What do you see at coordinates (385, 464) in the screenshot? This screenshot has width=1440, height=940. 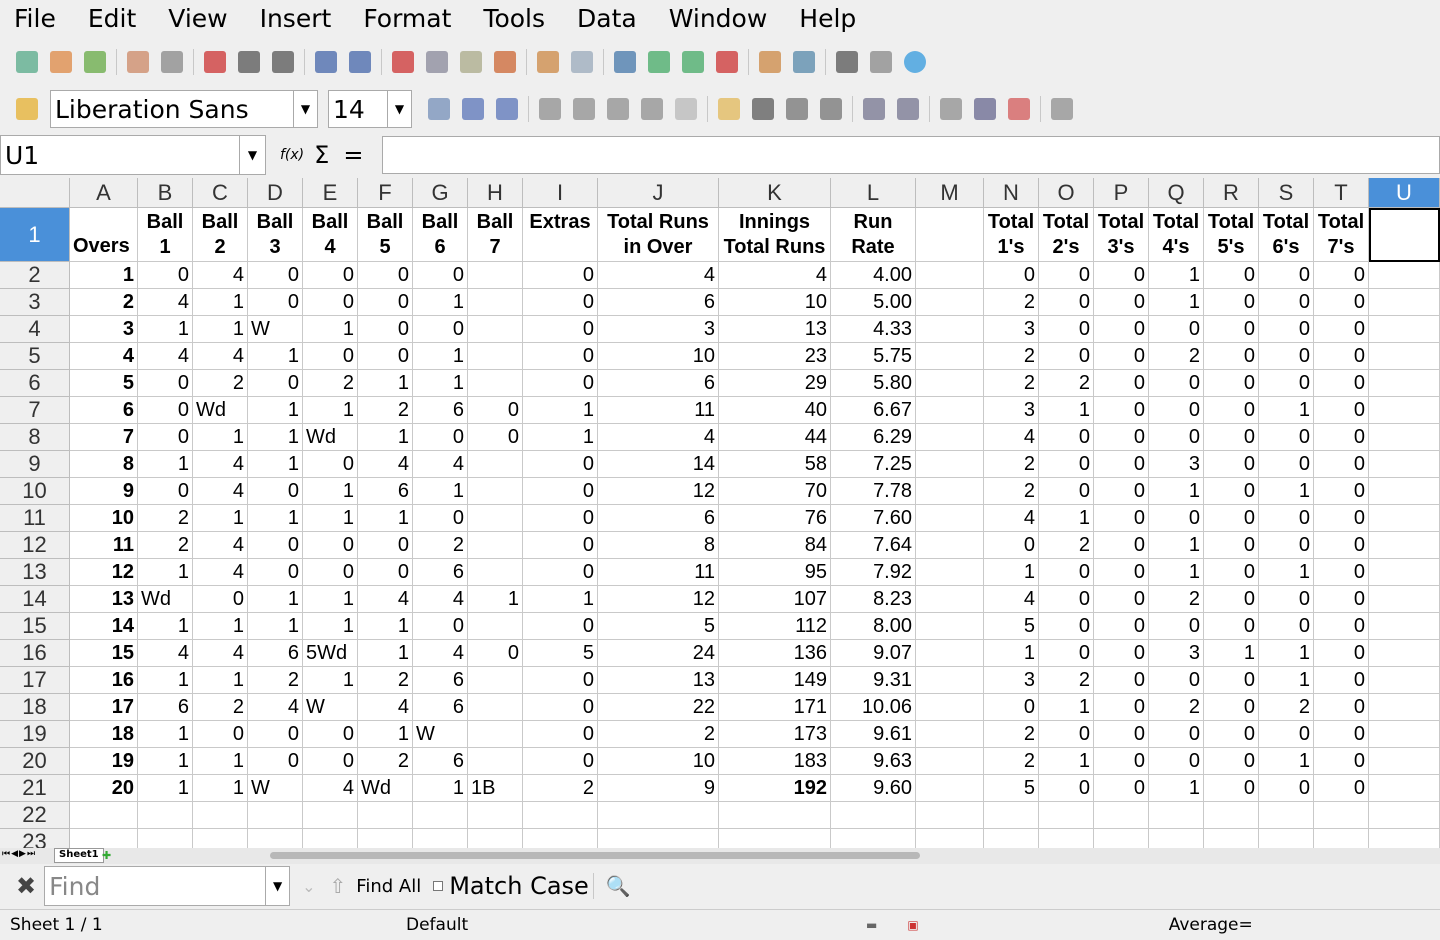 I see `cell-f9: 4` at bounding box center [385, 464].